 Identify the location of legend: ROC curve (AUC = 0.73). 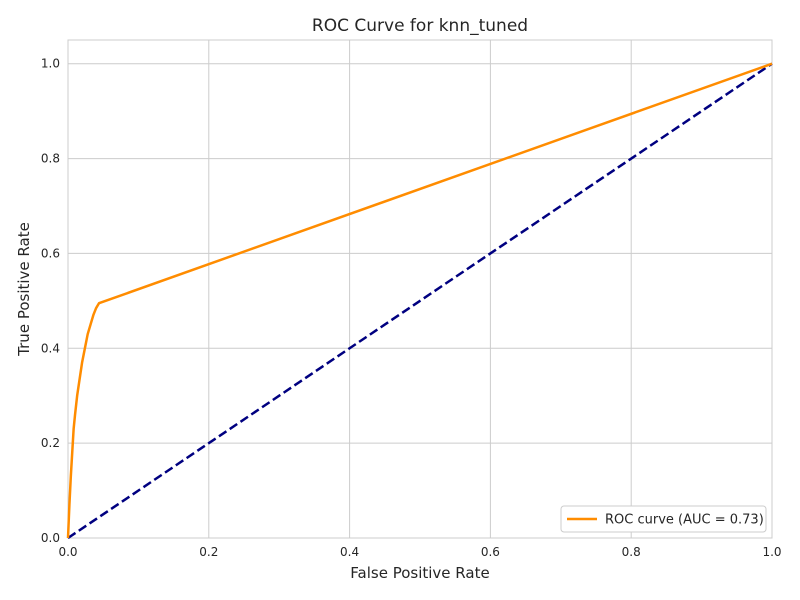
(663, 519).